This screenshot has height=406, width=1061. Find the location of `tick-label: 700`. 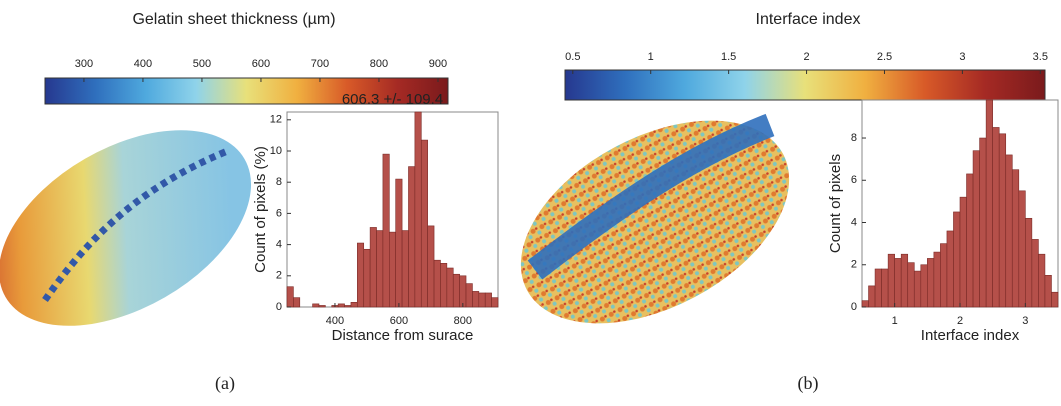

tick-label: 700 is located at coordinates (320, 64).